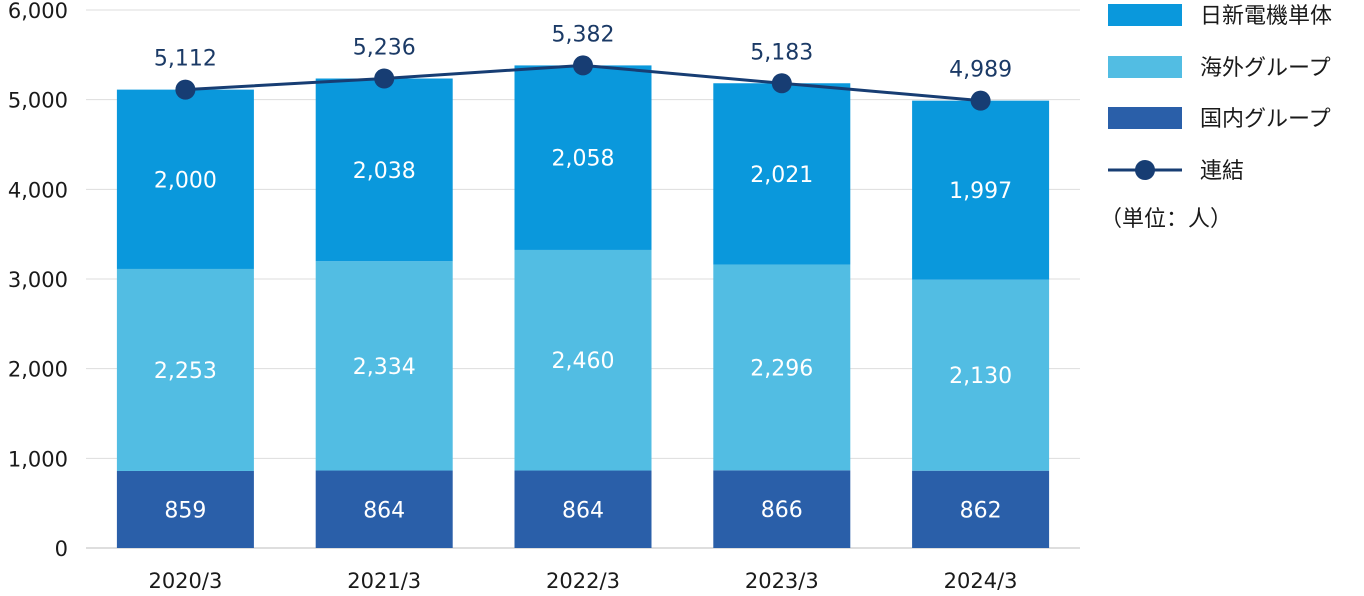 This screenshot has width=1364, height=596. I want to click on segment-value-label: 1,997, so click(980, 191).